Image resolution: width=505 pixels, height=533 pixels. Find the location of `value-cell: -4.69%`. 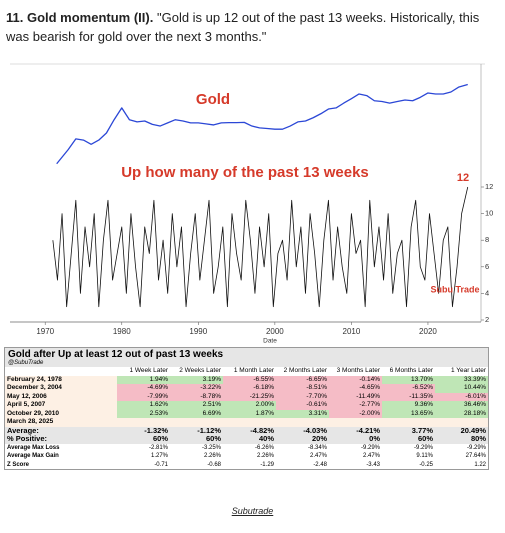

value-cell: -4.69% is located at coordinates (143, 388).